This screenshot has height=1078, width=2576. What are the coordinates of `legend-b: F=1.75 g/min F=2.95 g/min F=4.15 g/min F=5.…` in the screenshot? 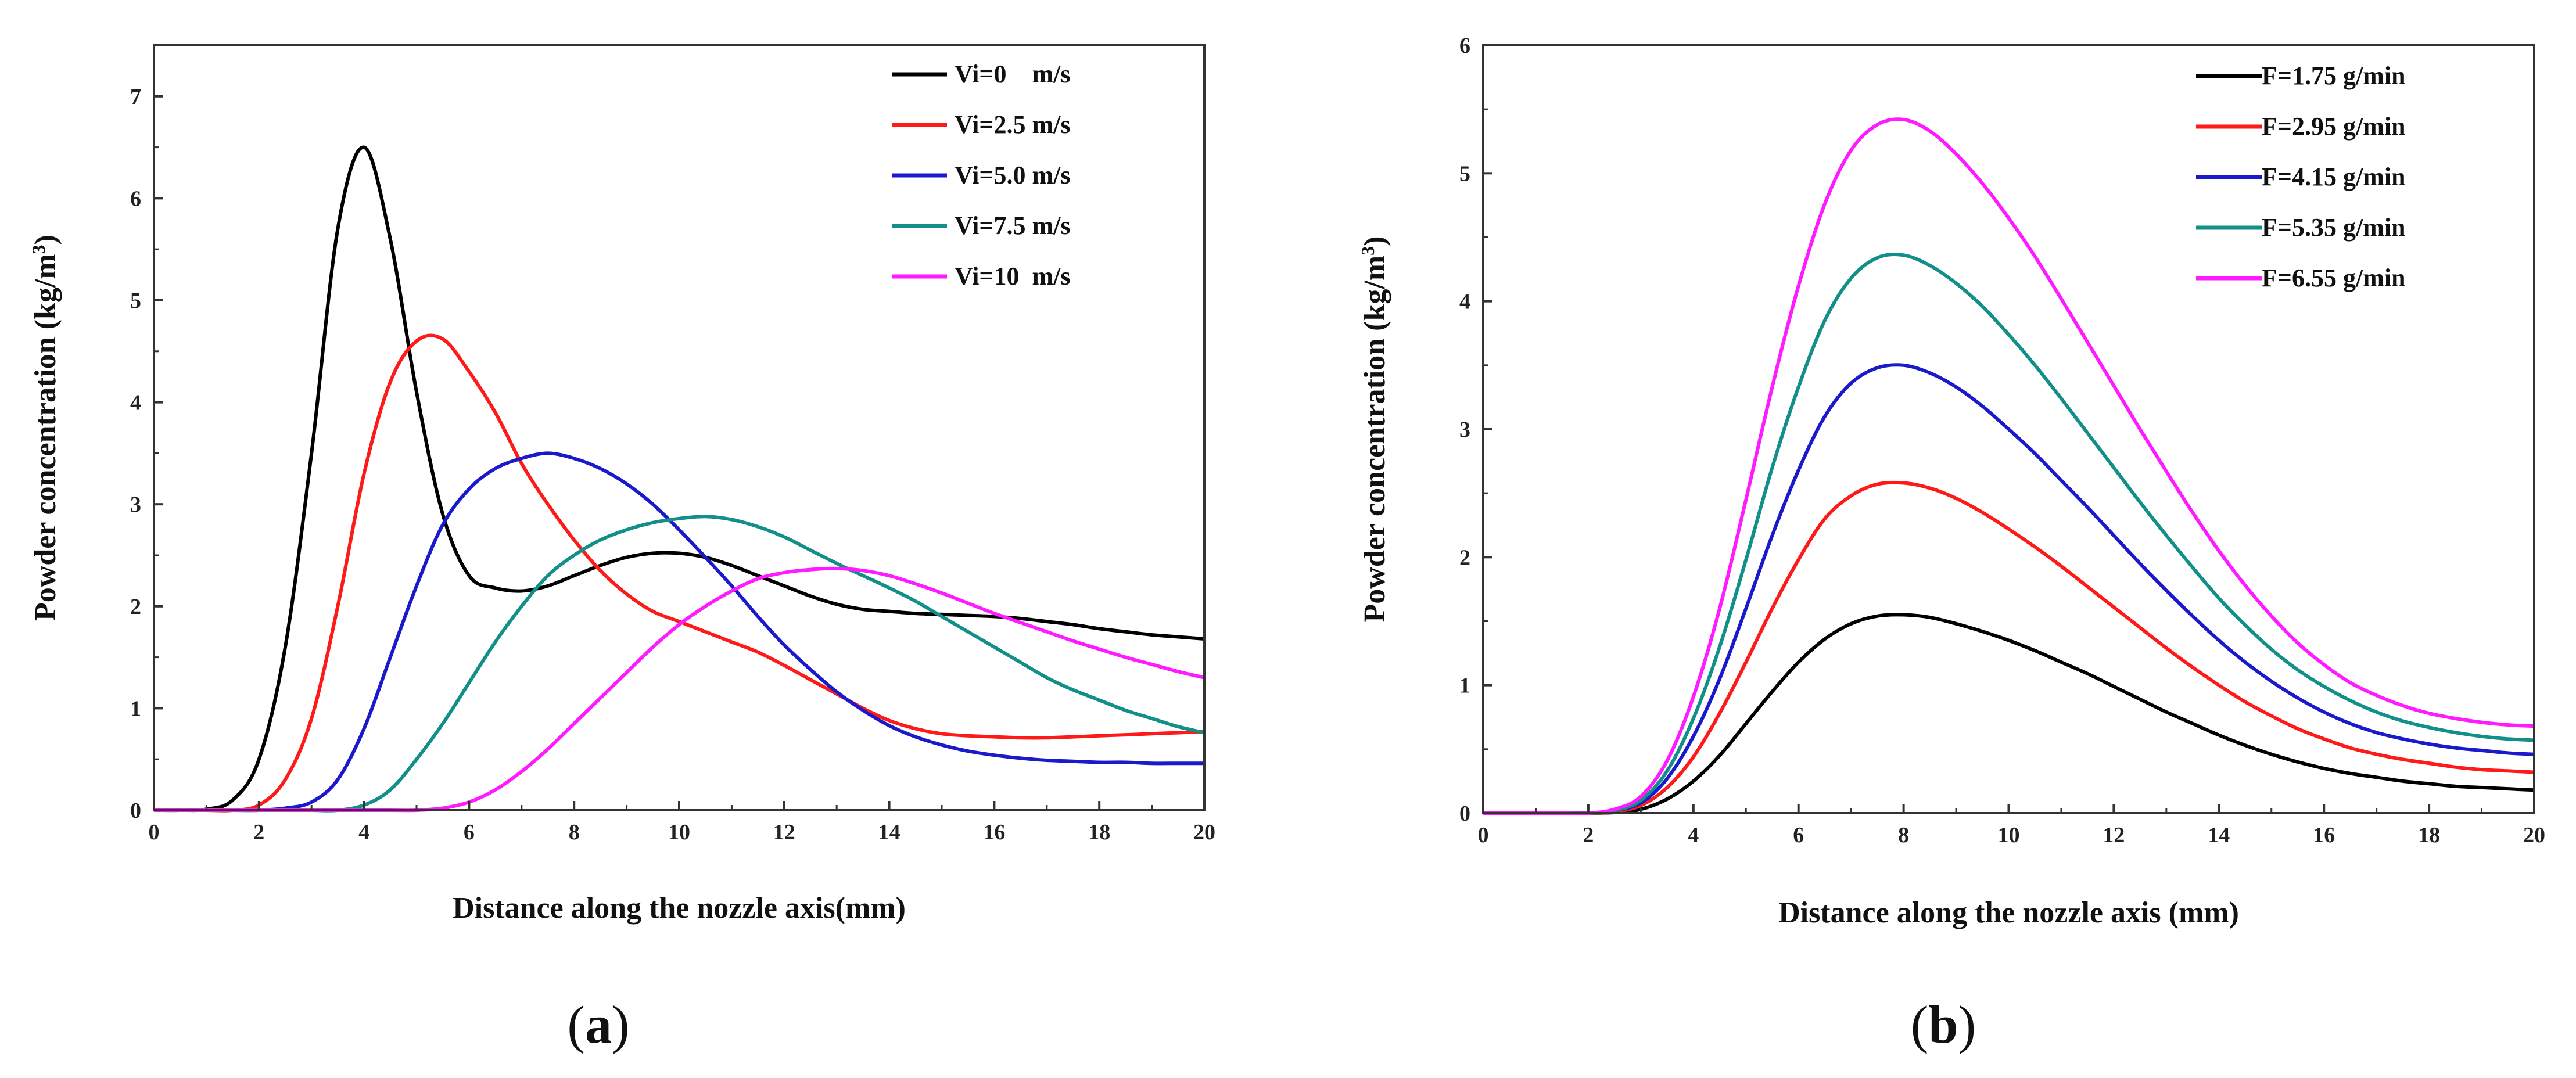 It's located at (2301, 177).